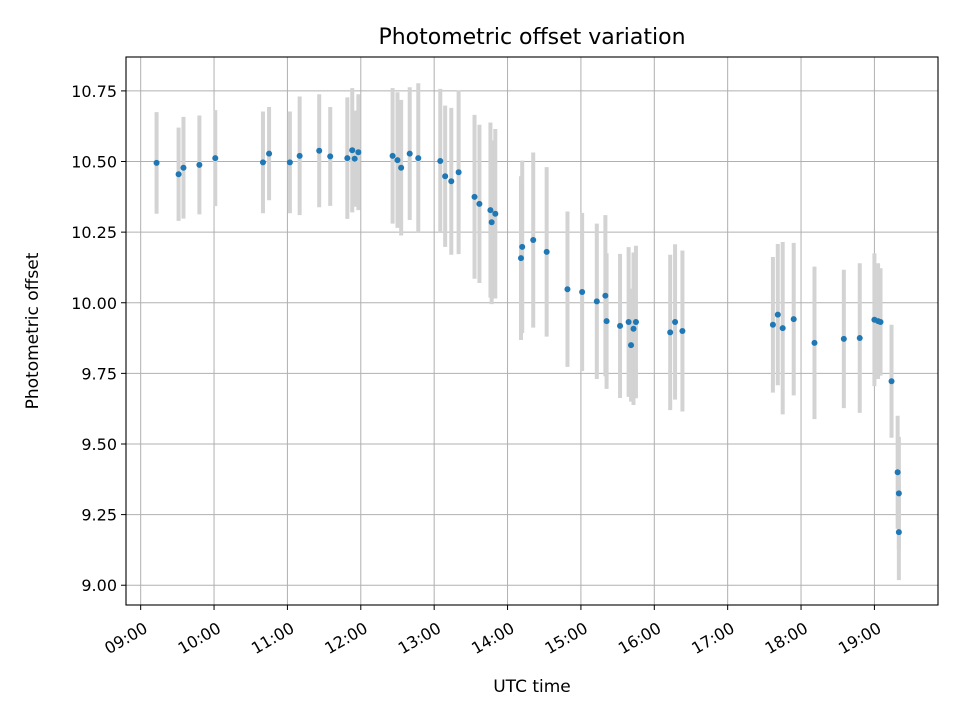  Describe the element at coordinates (94, 162) in the screenshot. I see `y-tick-label: 10.50` at that location.